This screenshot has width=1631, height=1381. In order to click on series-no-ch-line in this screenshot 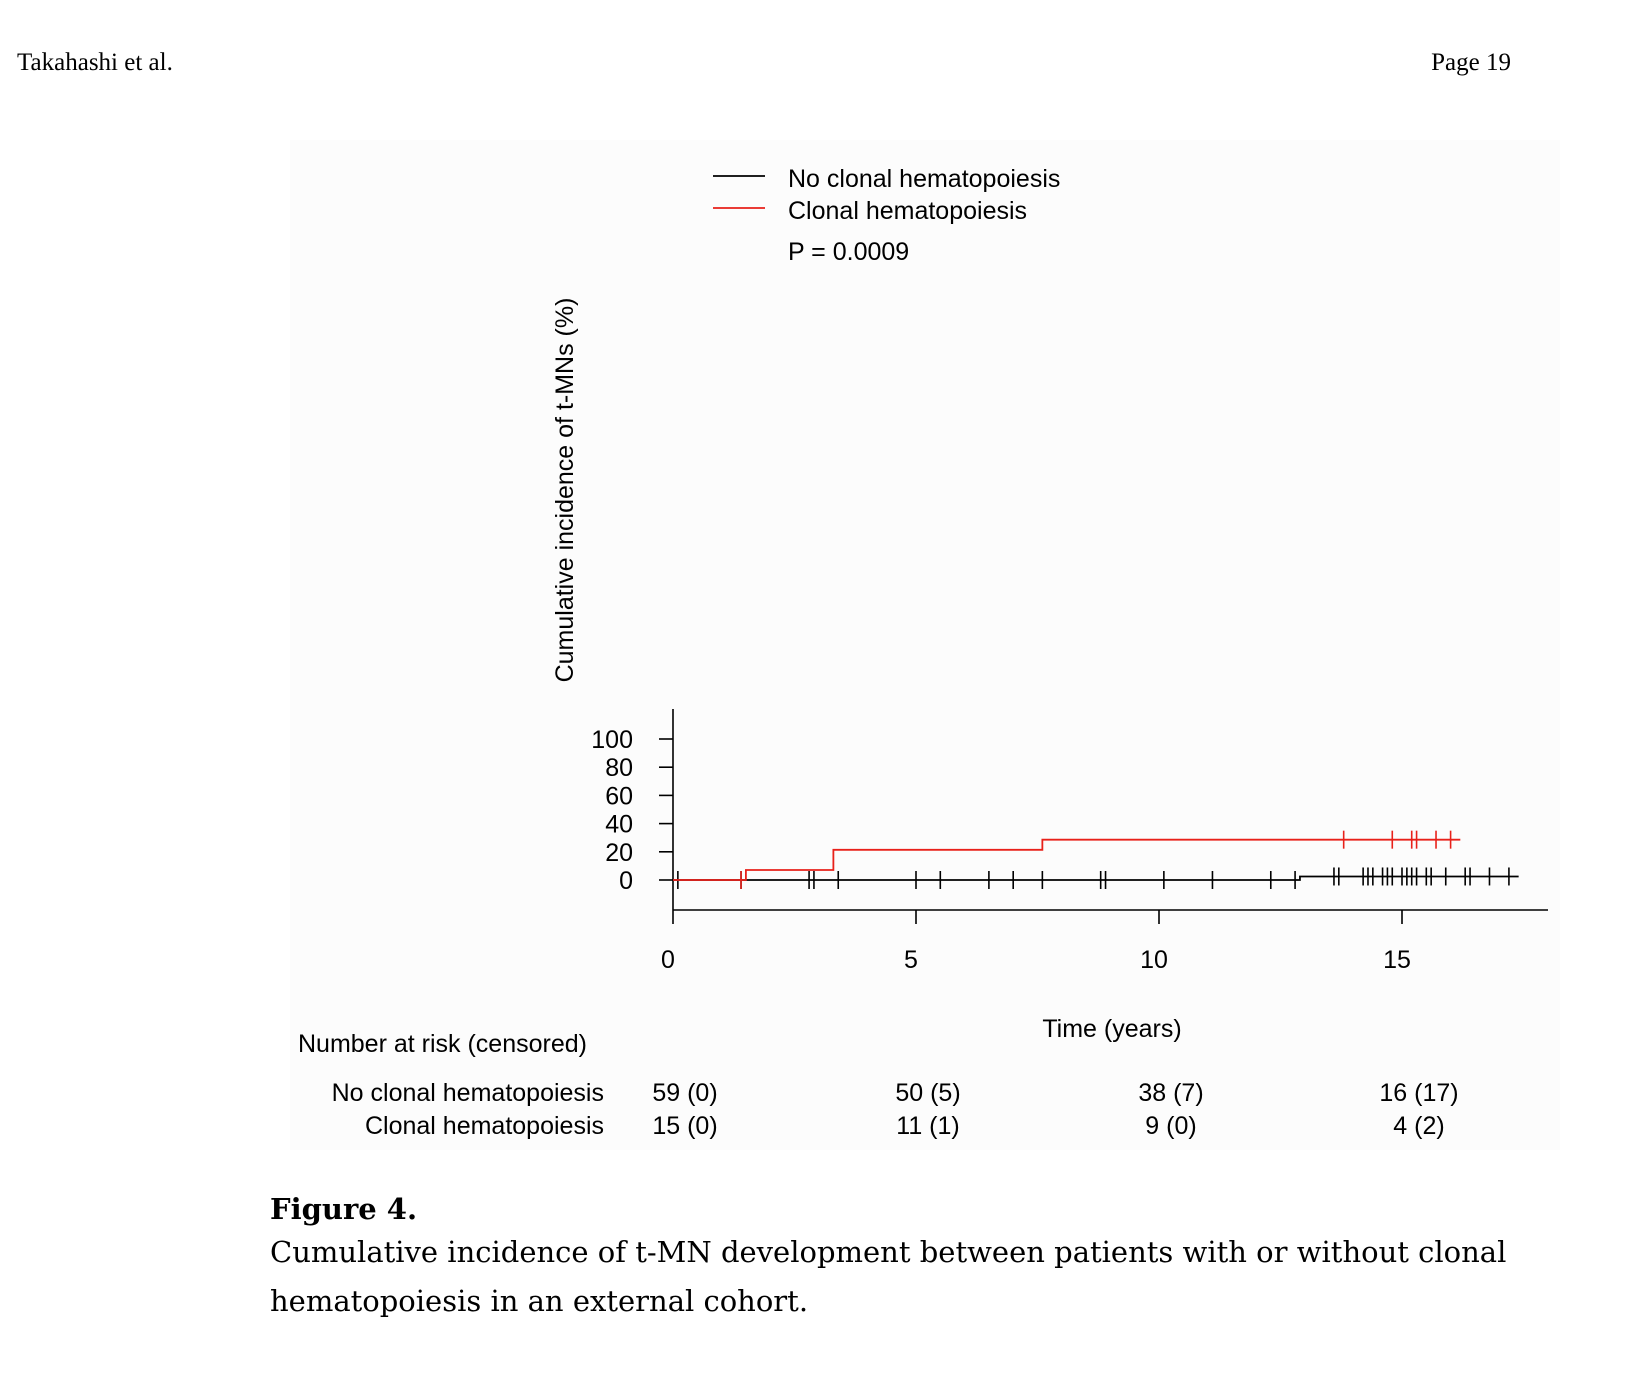, I will do `click(1096, 878)`.